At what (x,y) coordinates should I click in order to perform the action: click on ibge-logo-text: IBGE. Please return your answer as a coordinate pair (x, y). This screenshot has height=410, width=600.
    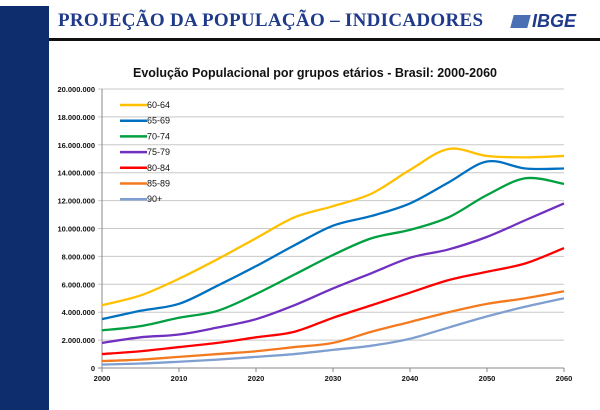
    Looking at the image, I should click on (553, 21).